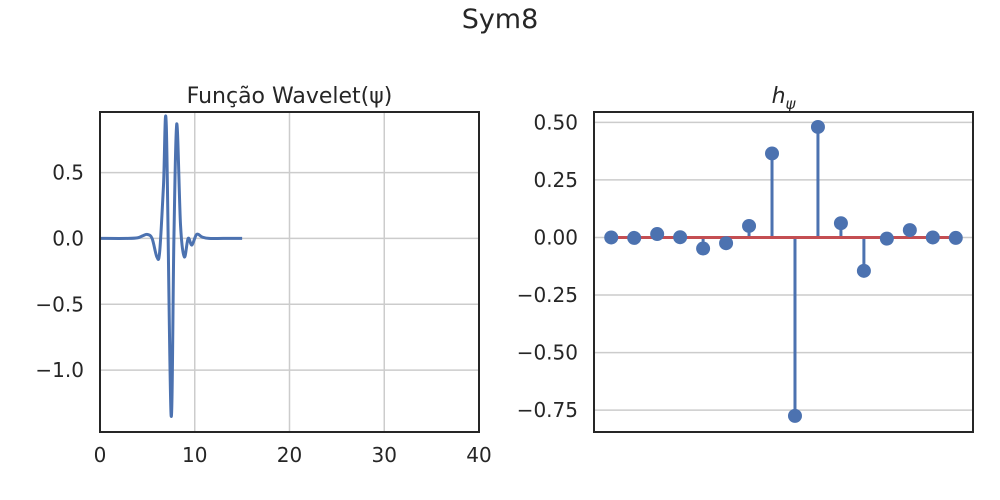 This screenshot has width=1000, height=500. Describe the element at coordinates (68, 173) in the screenshot. I see `y-tick-label: 0.5` at that location.